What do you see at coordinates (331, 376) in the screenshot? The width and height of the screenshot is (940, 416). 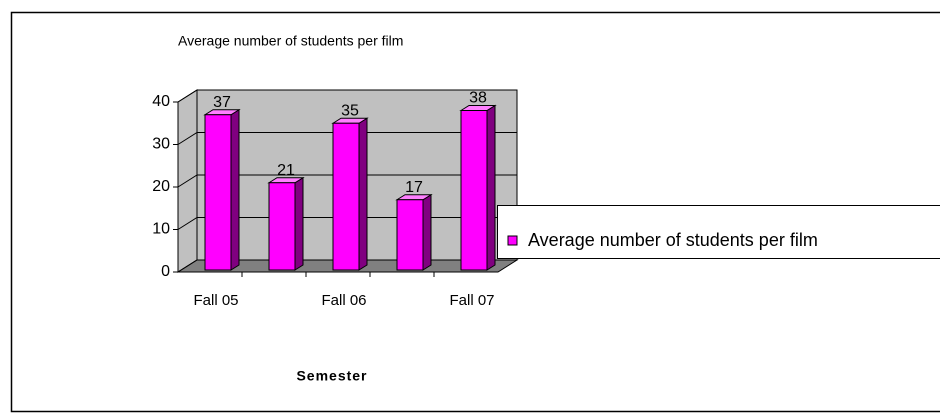 I see `x-axis-title: Semester` at bounding box center [331, 376].